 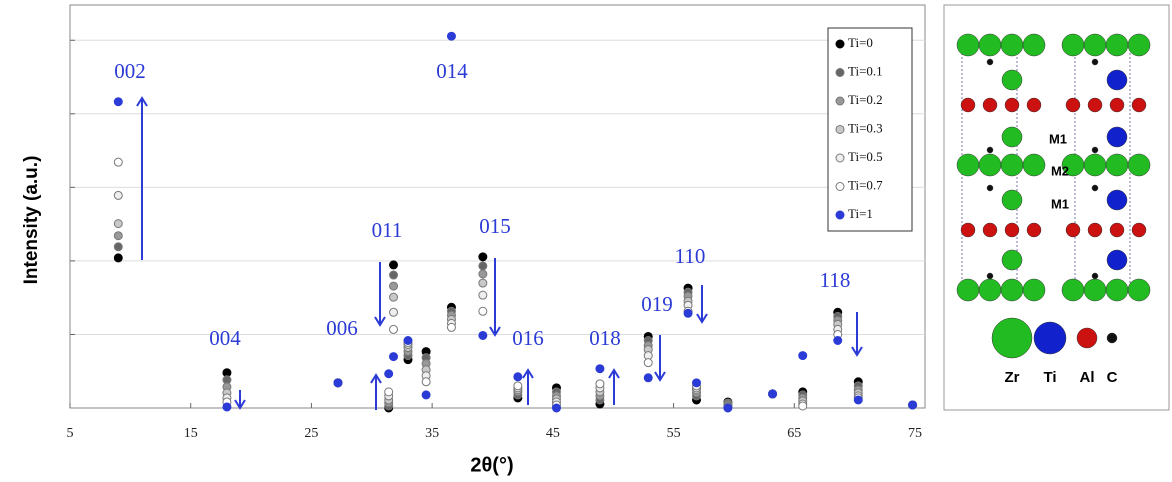 I want to click on peak-label: 110, so click(x=690, y=256).